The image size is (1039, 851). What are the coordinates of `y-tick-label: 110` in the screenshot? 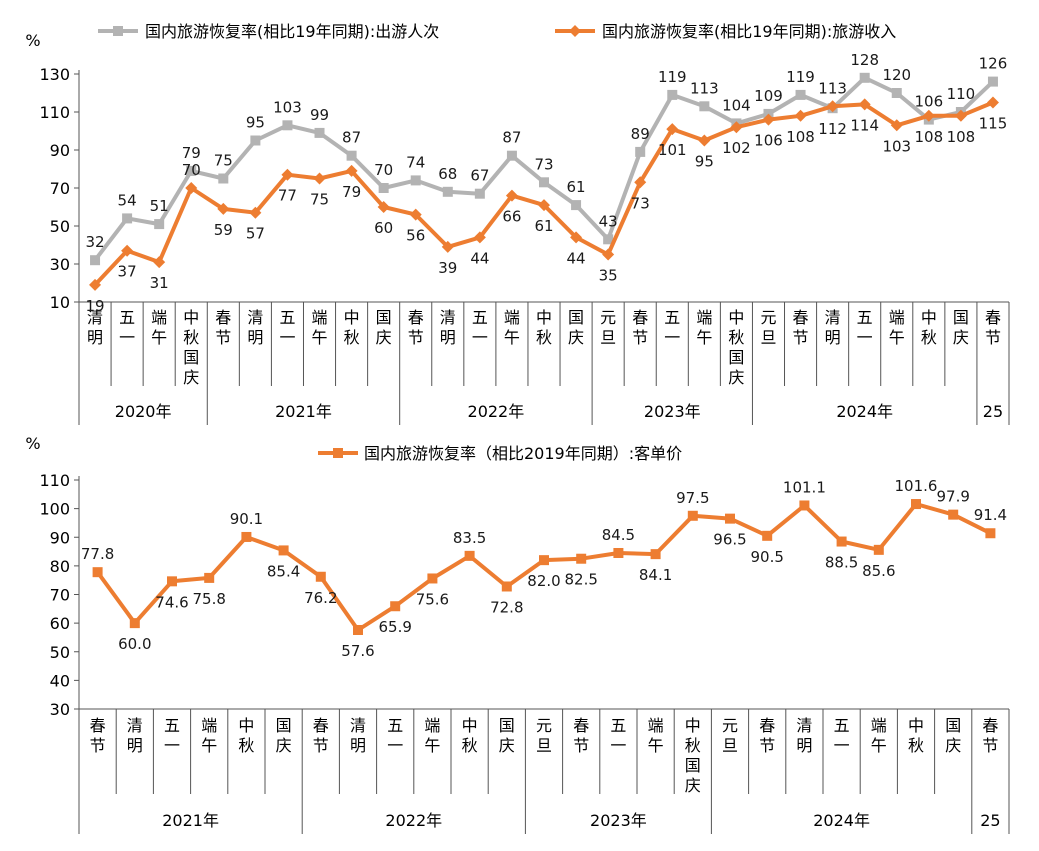 It's located at (54, 480).